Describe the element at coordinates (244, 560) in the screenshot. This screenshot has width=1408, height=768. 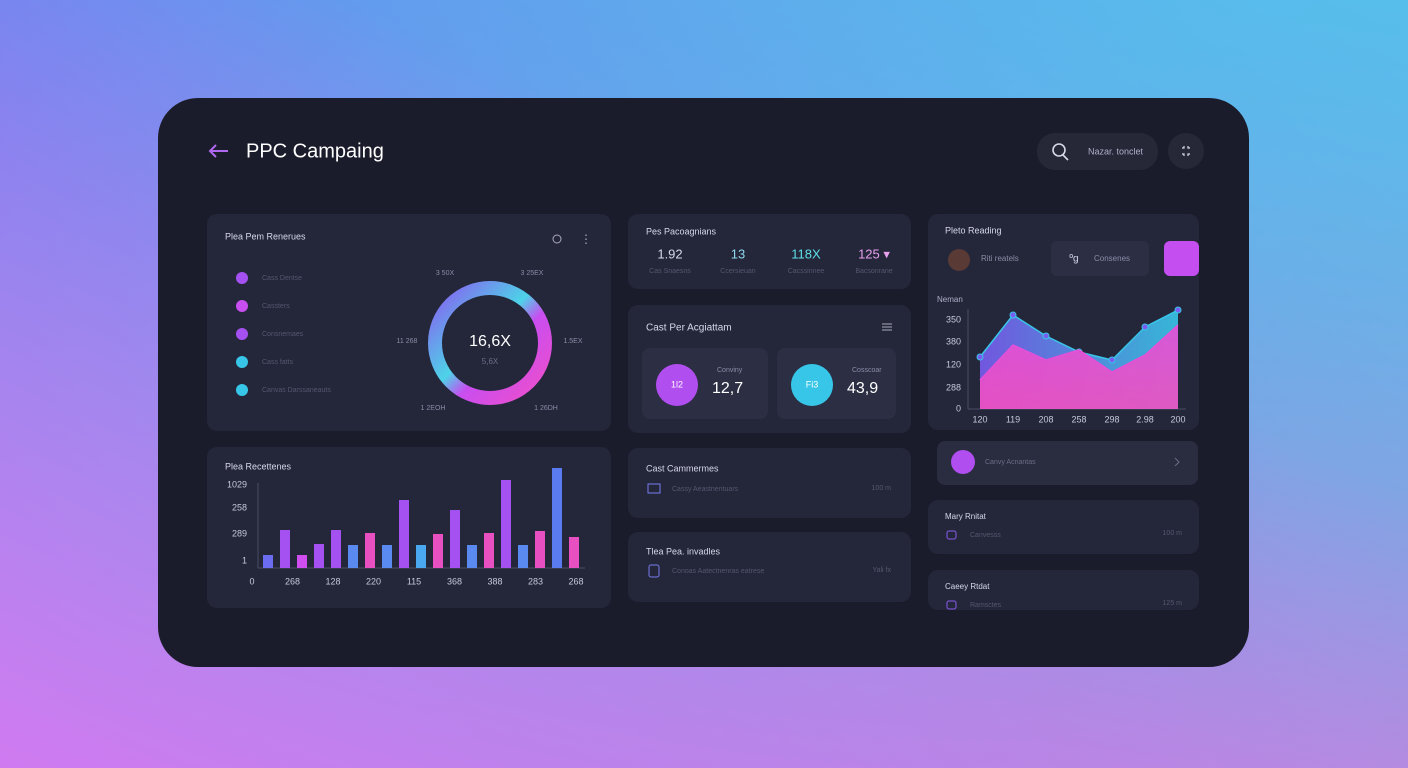
I see `y-tick-label: 1` at that location.